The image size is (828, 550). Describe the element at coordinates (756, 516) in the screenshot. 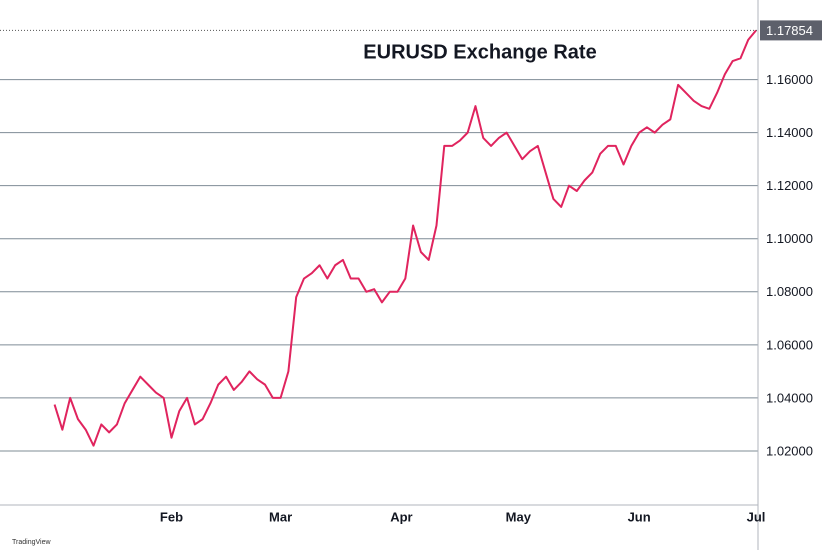

I see `x-tick-label: Jul` at that location.